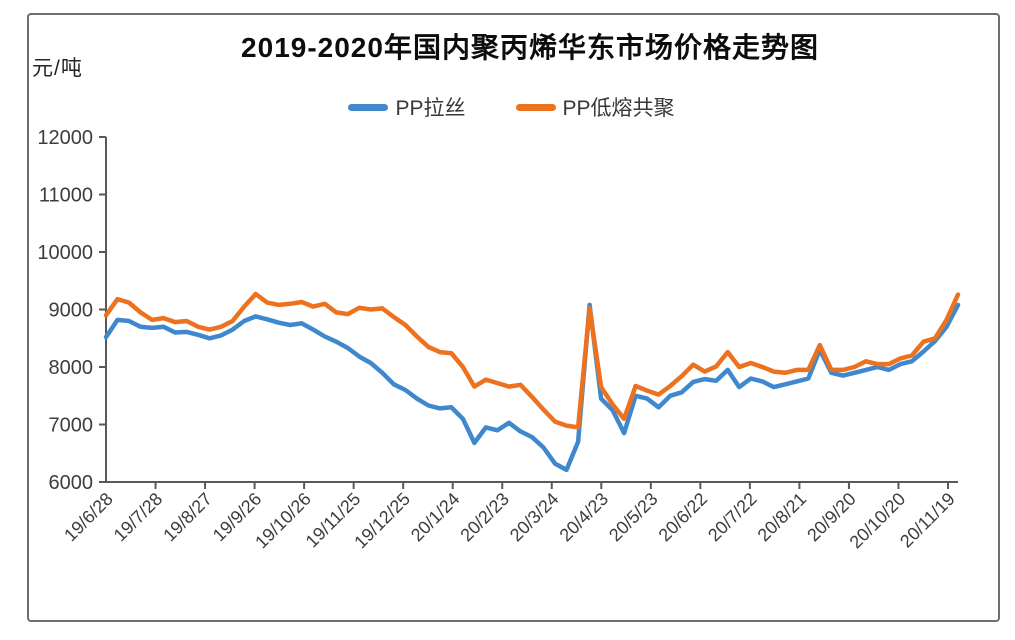  I want to click on legend-label: PP低熔共聚, so click(618, 108).